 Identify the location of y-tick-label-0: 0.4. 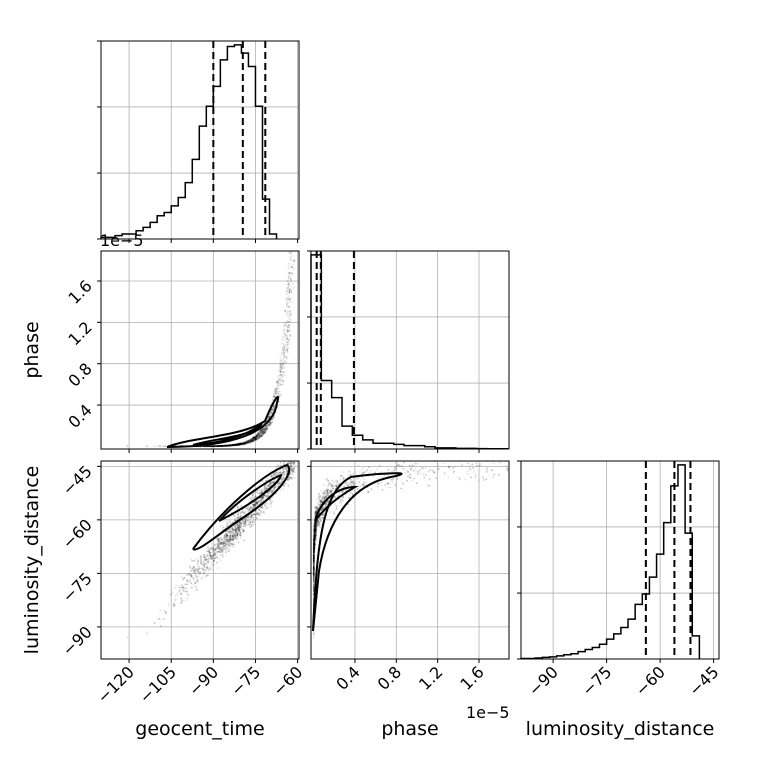
(79, 415).